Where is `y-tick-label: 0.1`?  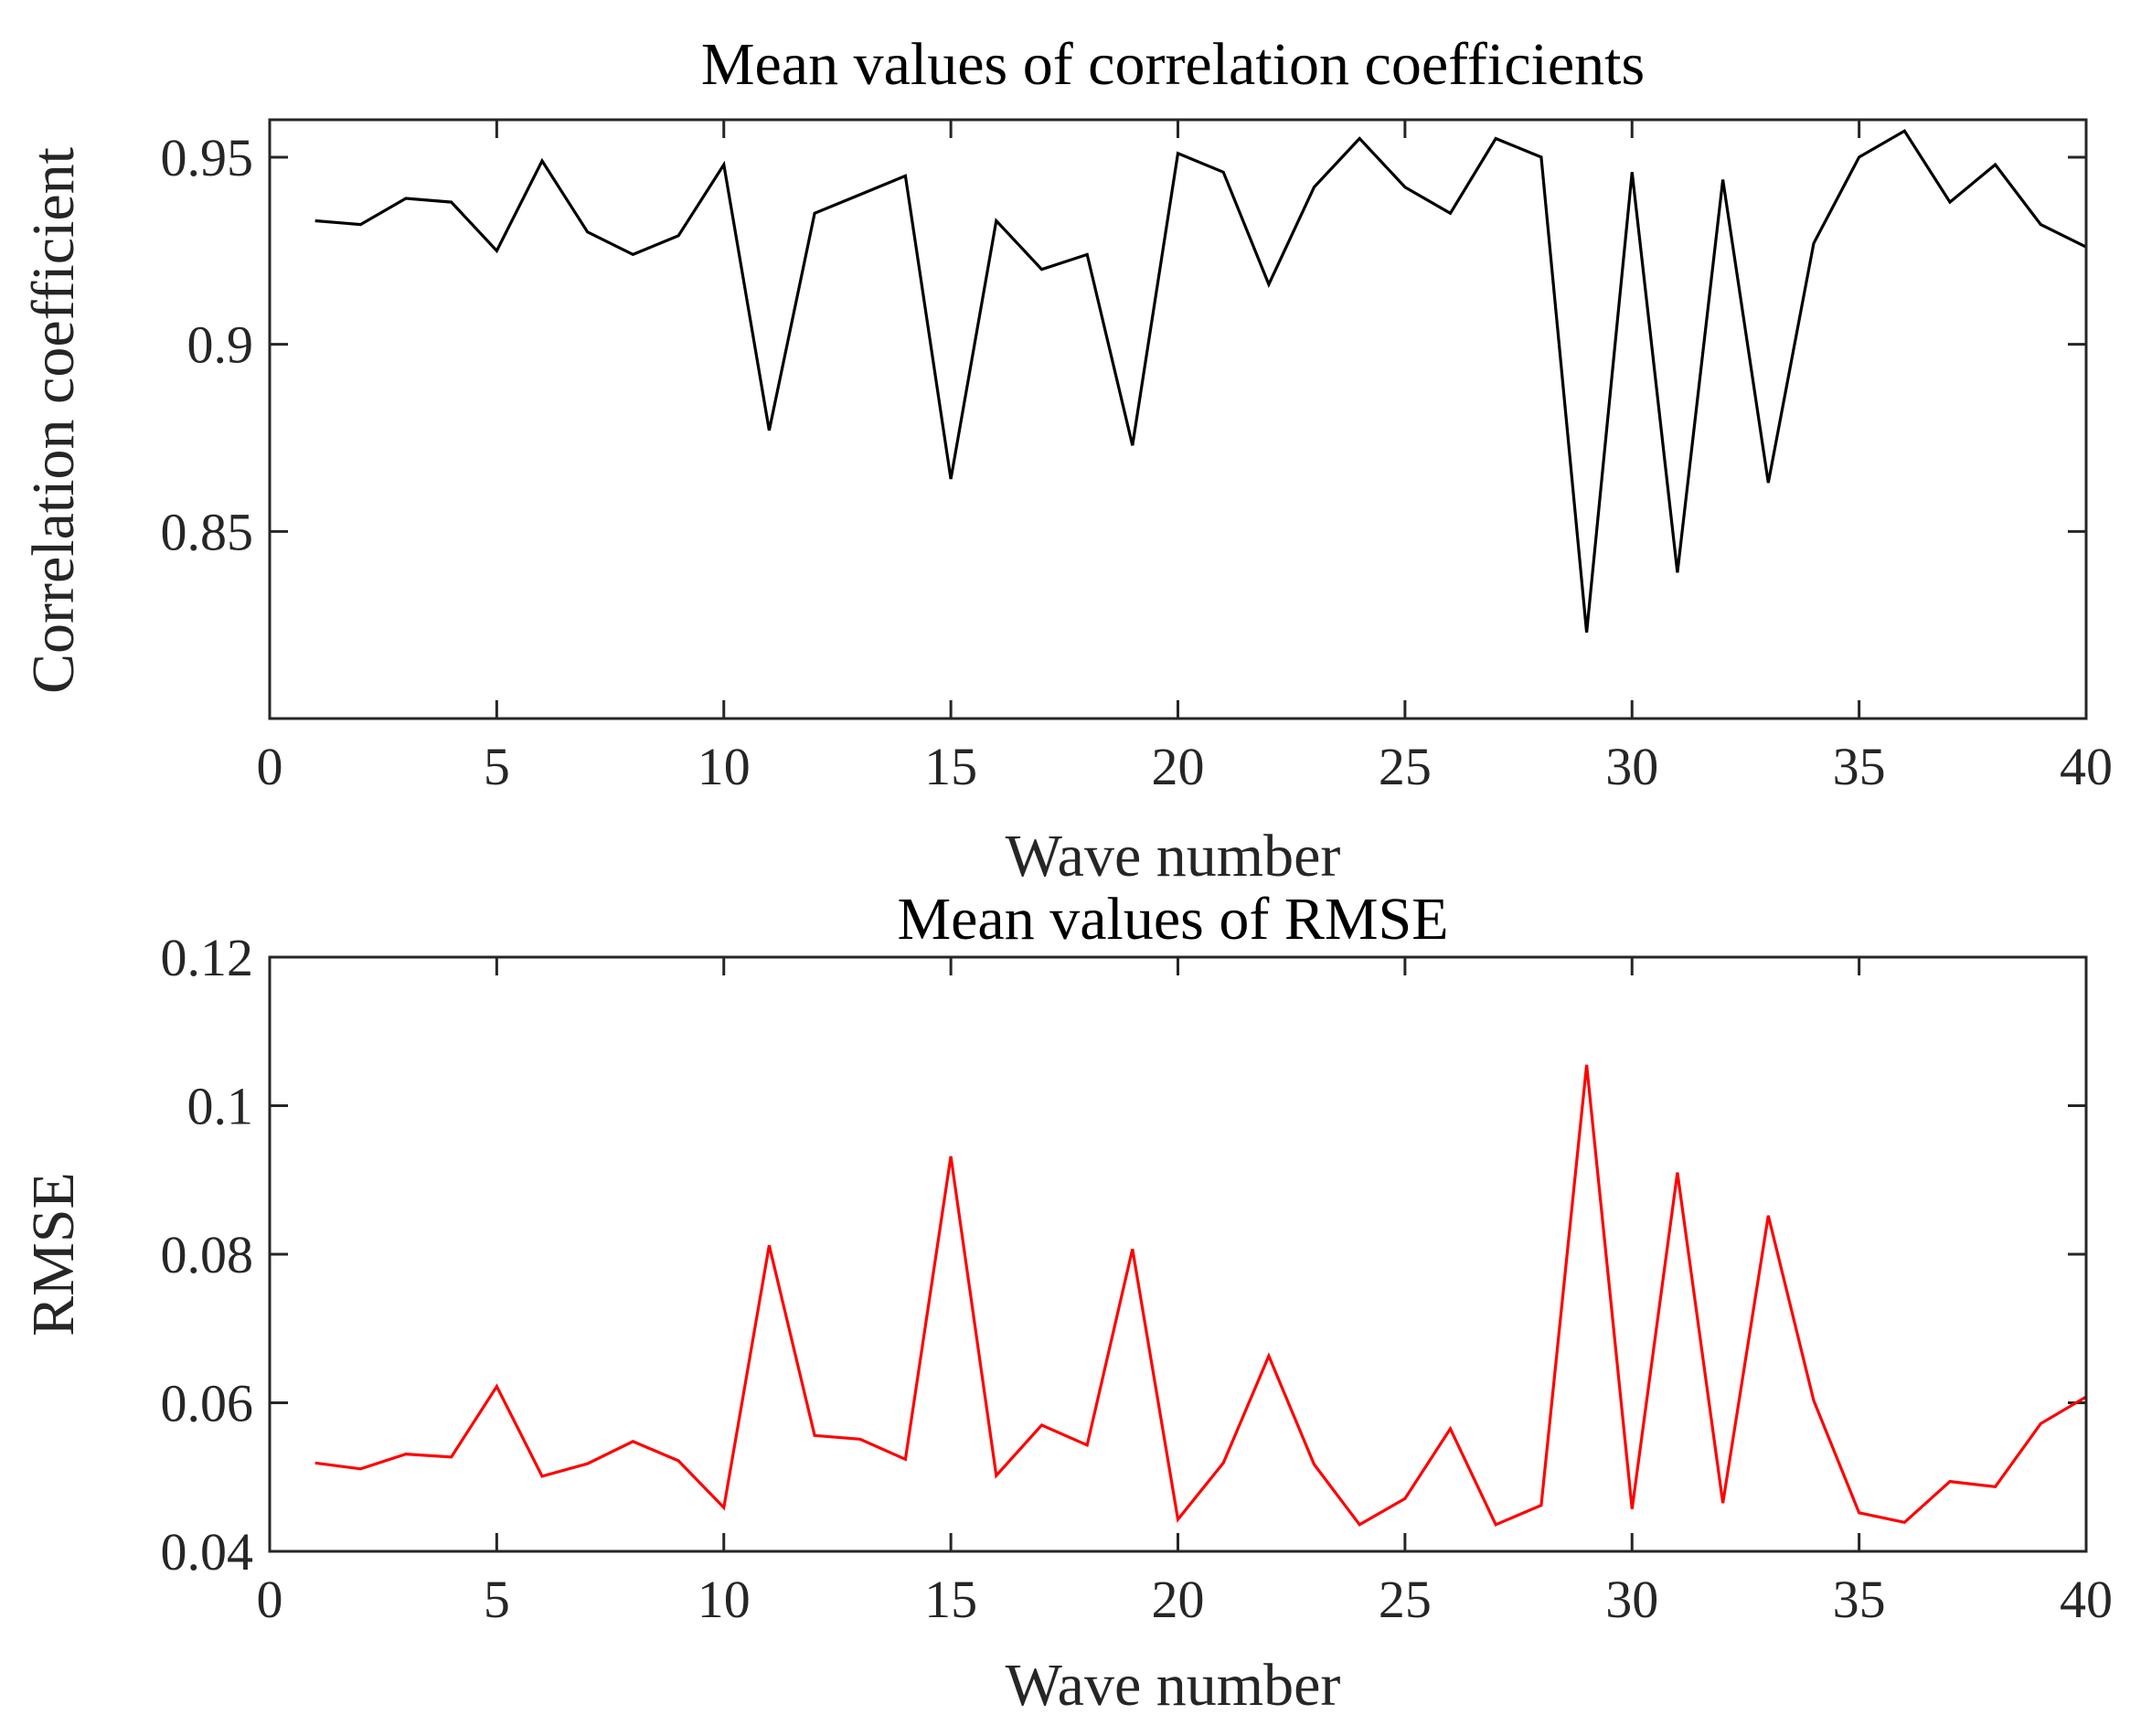
y-tick-label: 0.1 is located at coordinates (220, 1106).